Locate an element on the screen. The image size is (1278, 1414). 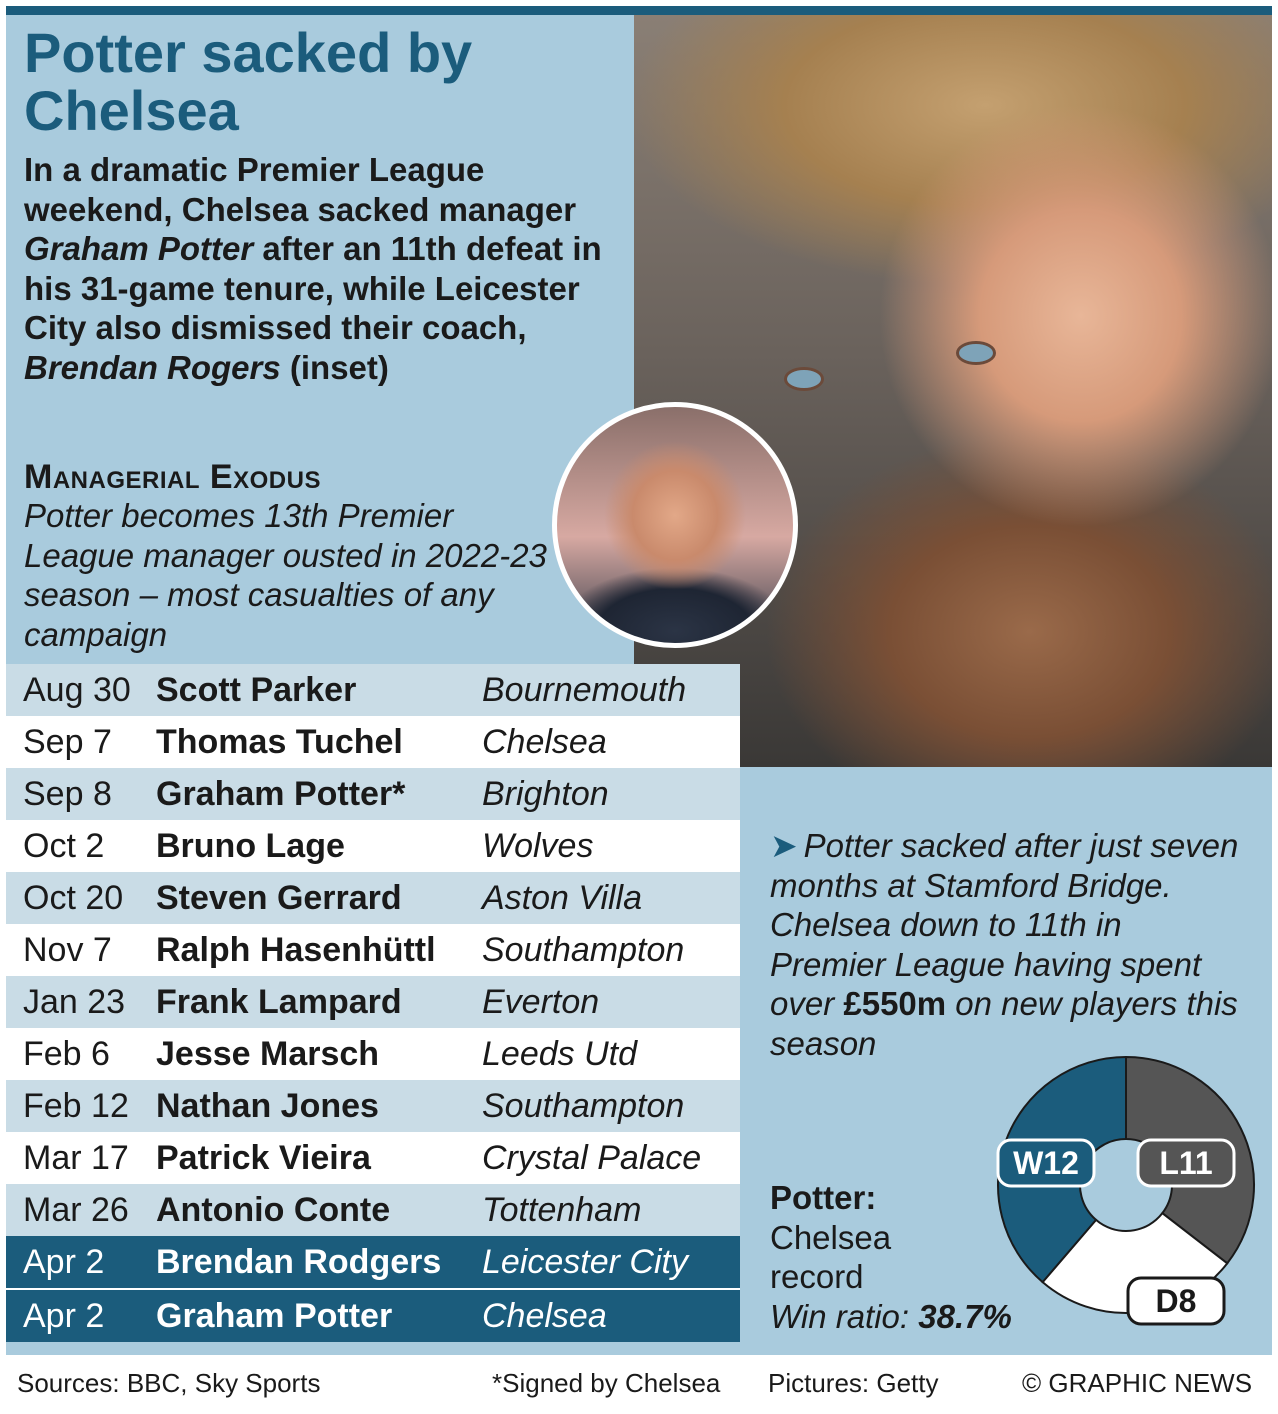
manager-cell: Scott Parker is located at coordinates (256, 690).